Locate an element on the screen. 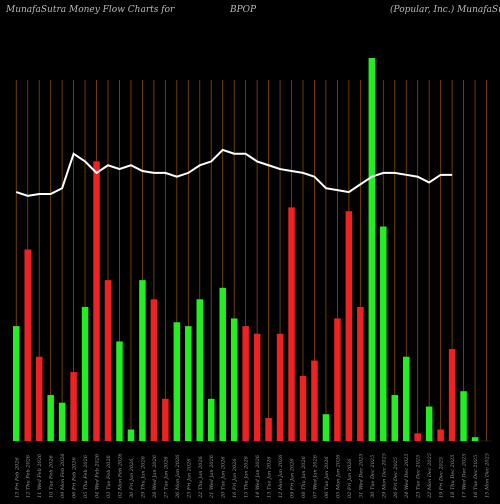 The width and height of the screenshot is (500, 504). x-tick-label: 19 Fri Dec 2025 is located at coordinates (442, 477).